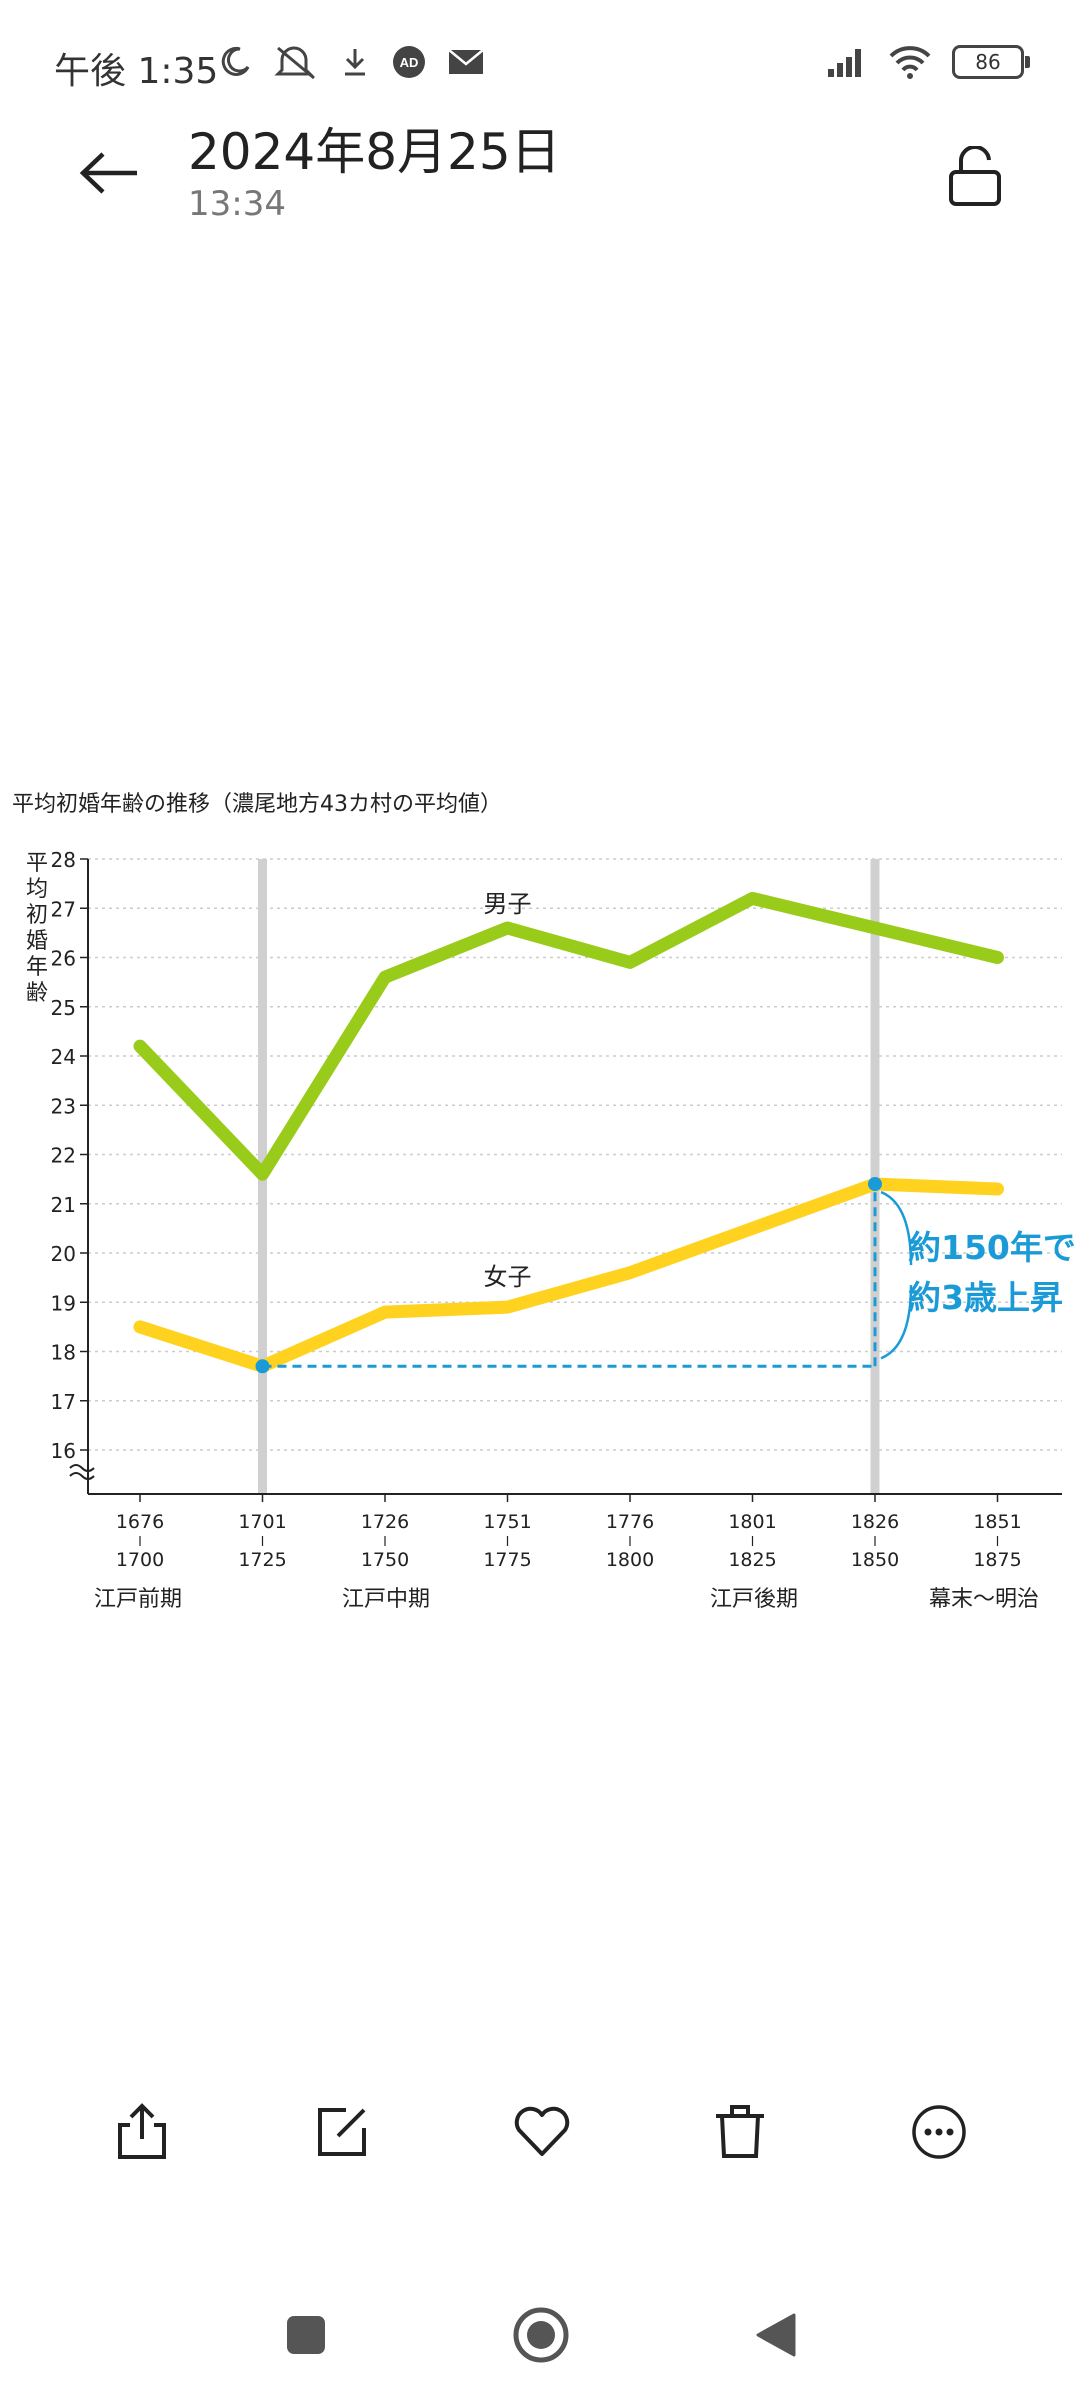  I want to click on period-label: 幕末〜明治, so click(984, 1599).